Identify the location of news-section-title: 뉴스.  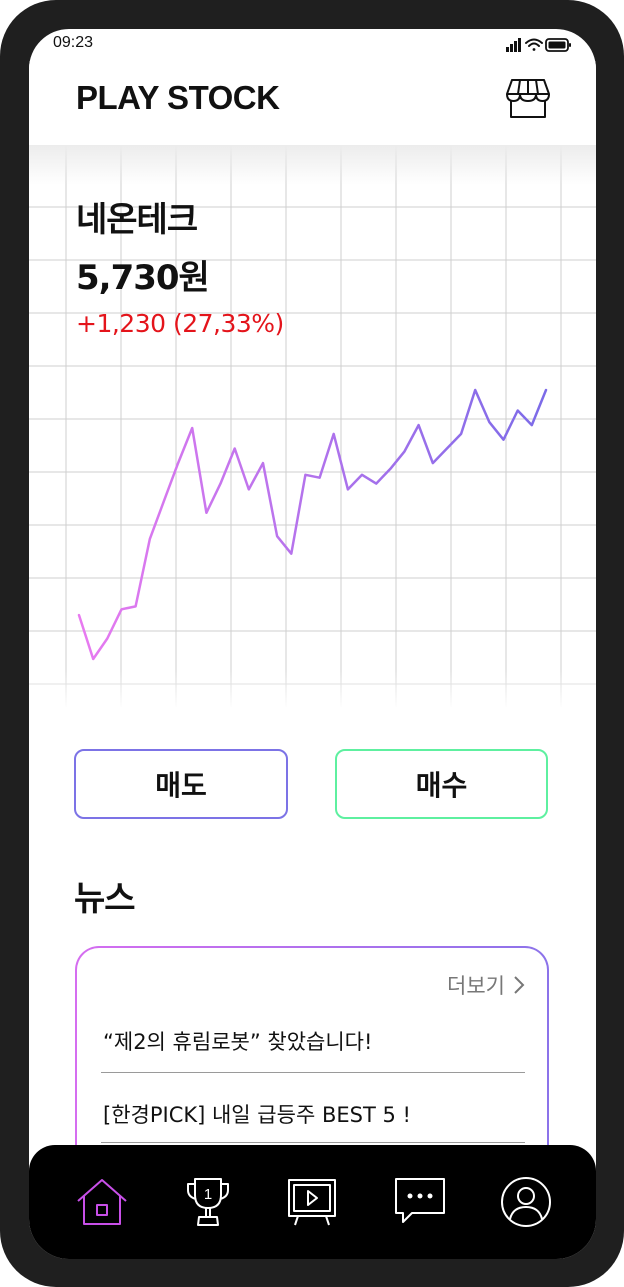
(104, 895).